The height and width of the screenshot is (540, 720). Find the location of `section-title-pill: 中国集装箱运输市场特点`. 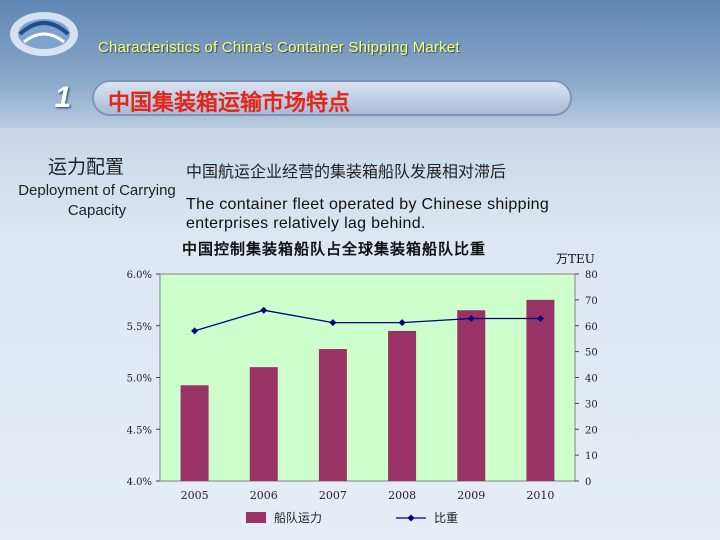

section-title-pill: 中国集装箱运输市场特点 is located at coordinates (332, 98).